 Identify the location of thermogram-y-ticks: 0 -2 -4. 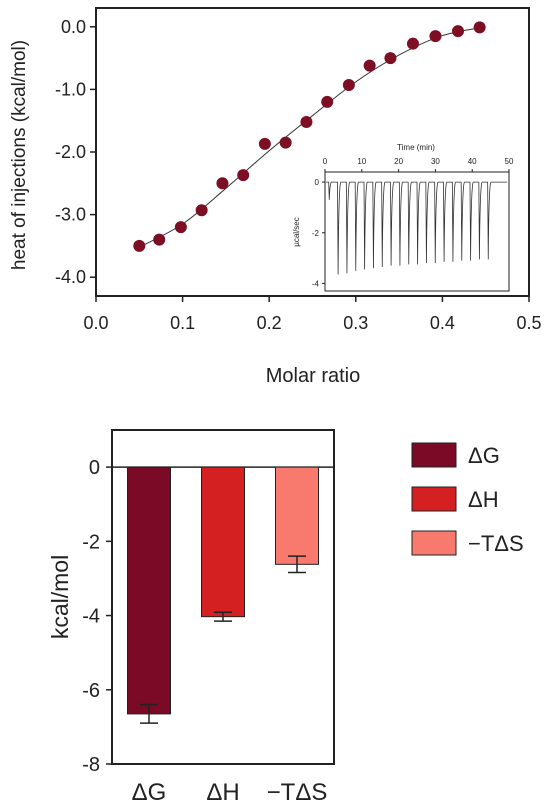
(318, 233).